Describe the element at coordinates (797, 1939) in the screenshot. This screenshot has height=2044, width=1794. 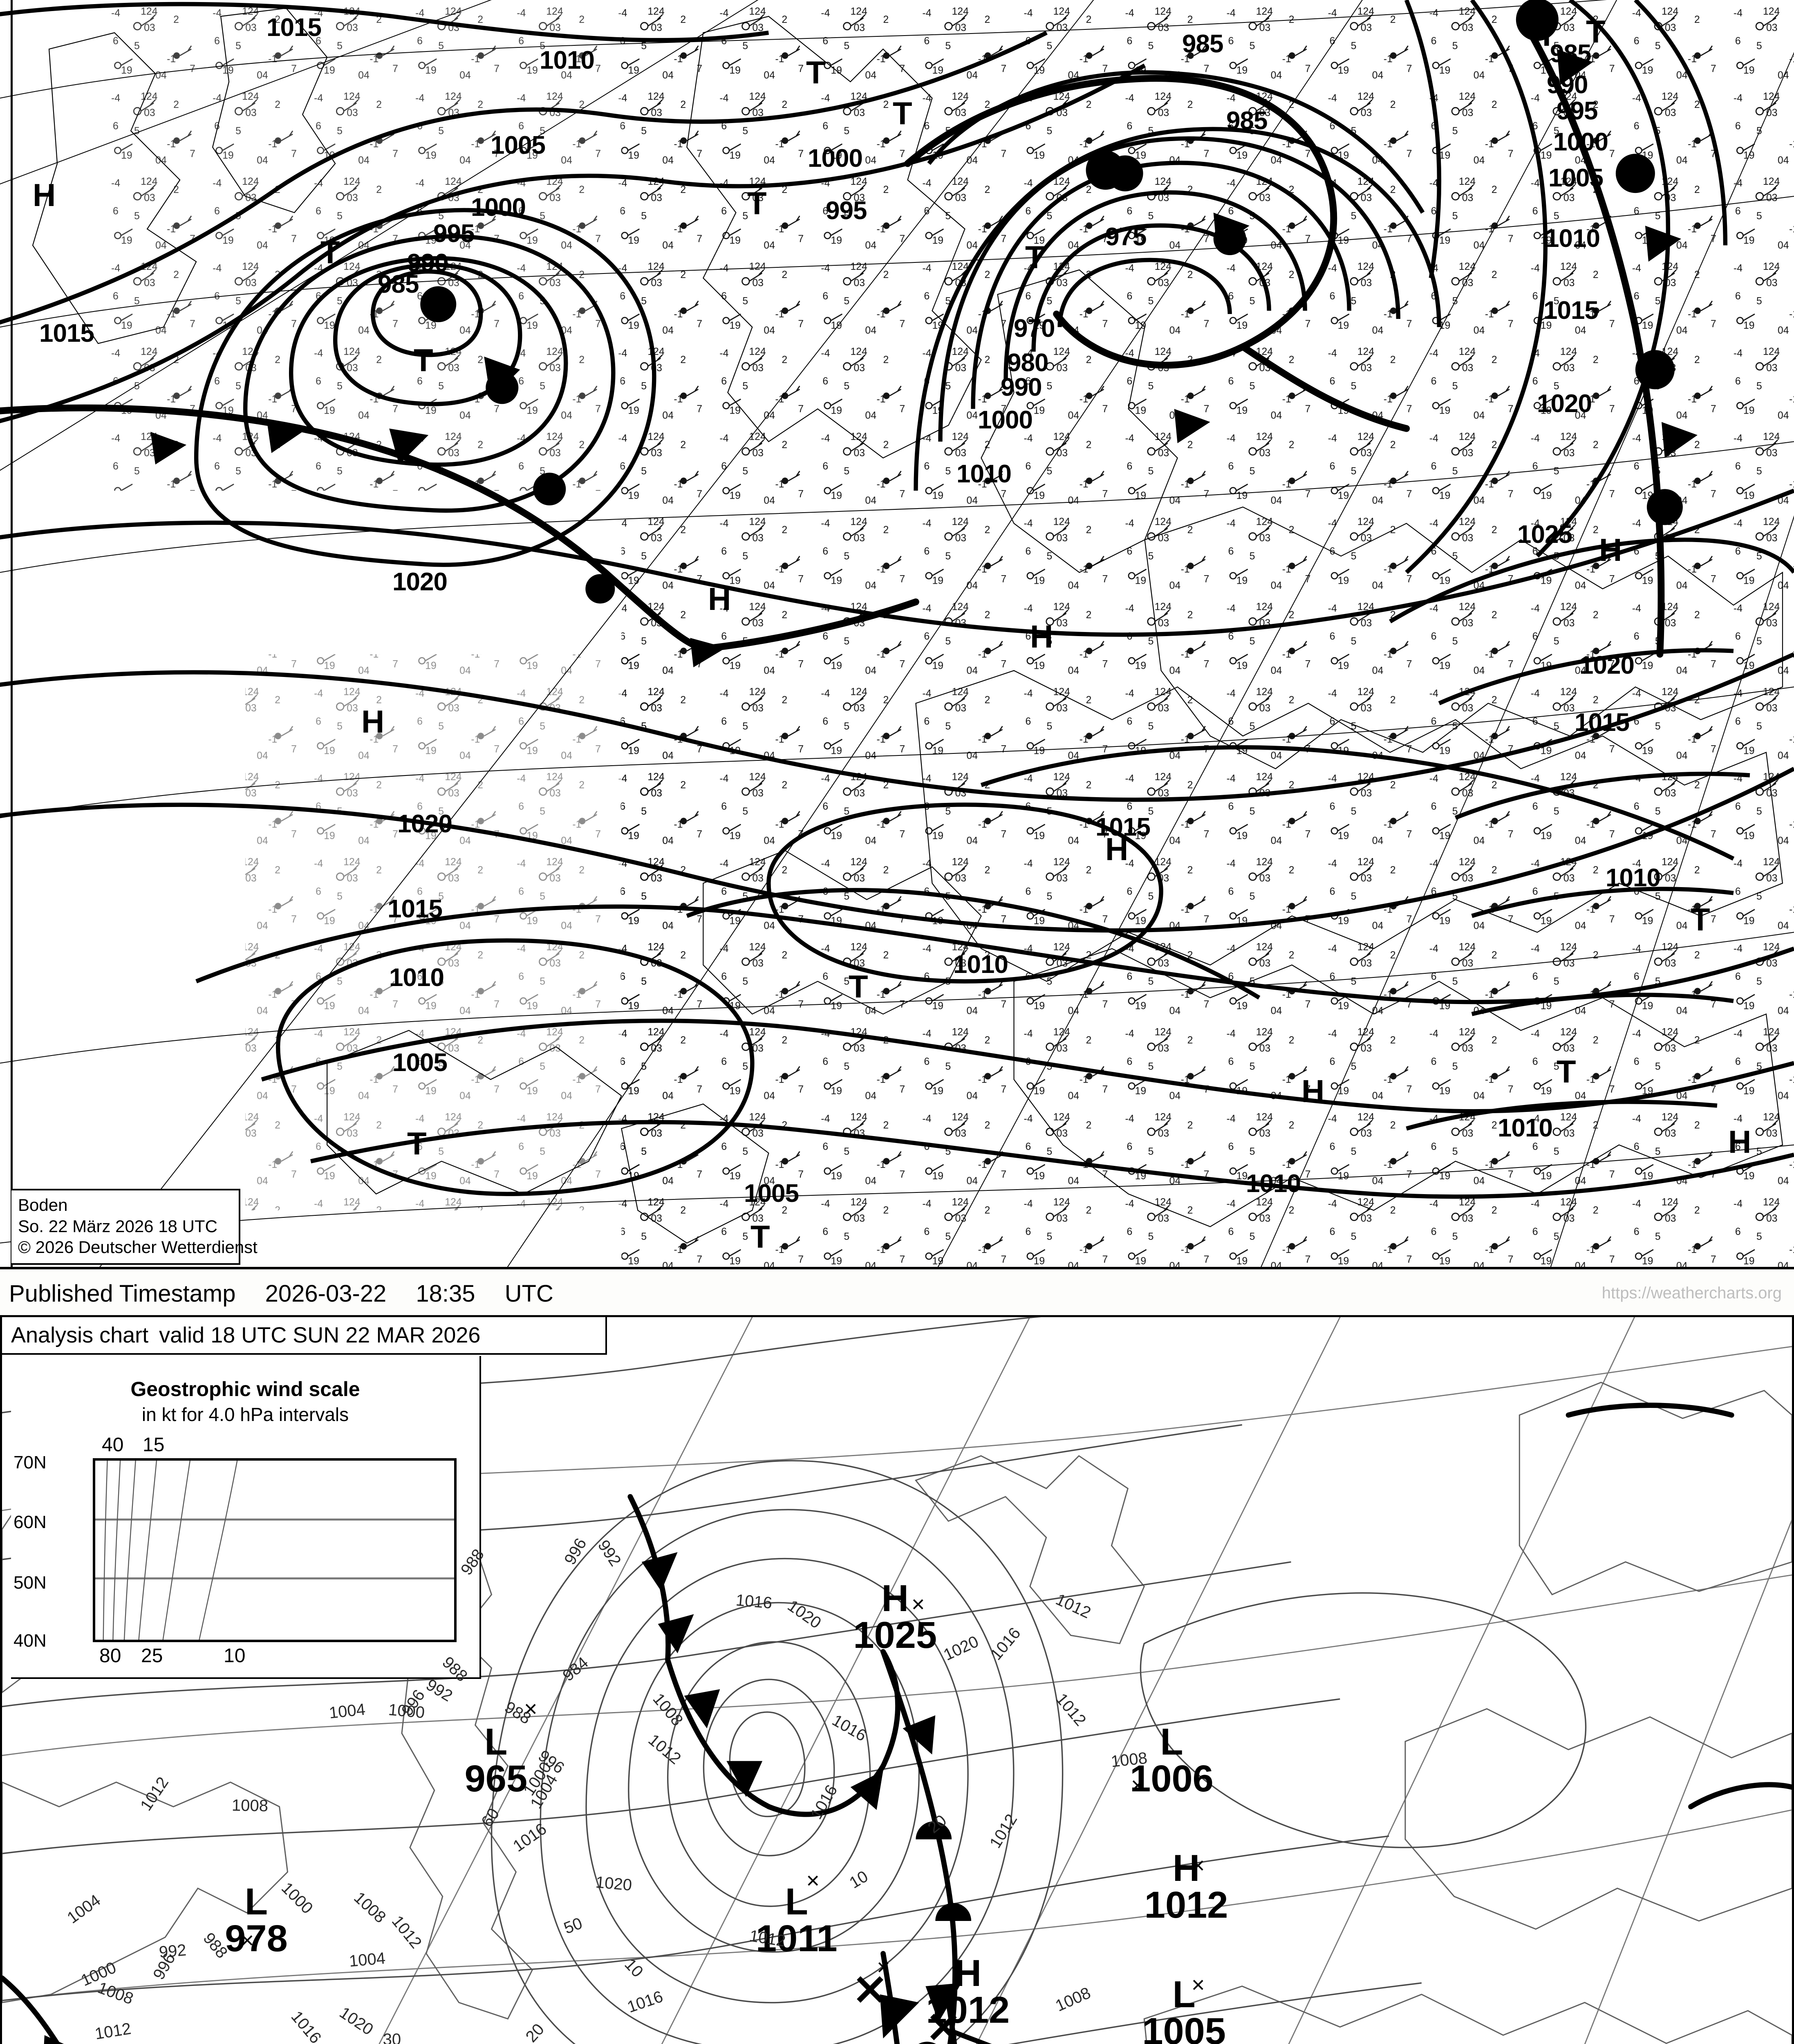
I see `pressure-center-value: 1011` at that location.